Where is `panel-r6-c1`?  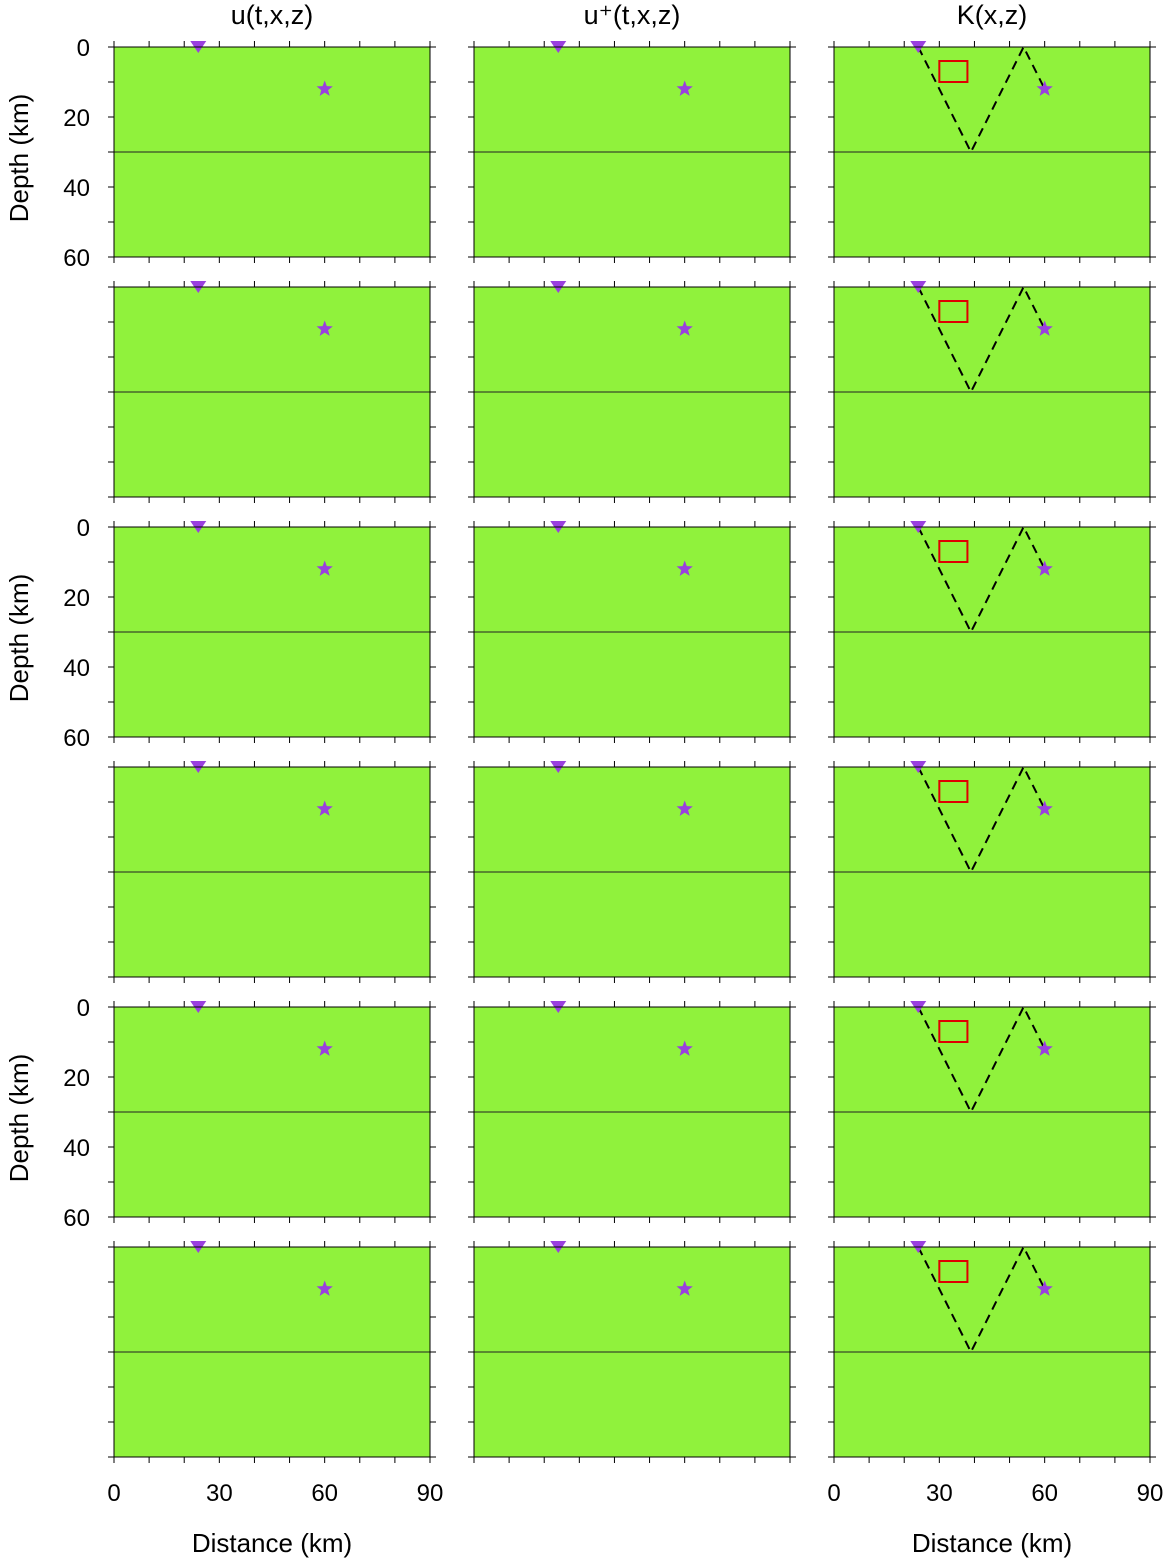 panel-r6-c1 is located at coordinates (272, 1352).